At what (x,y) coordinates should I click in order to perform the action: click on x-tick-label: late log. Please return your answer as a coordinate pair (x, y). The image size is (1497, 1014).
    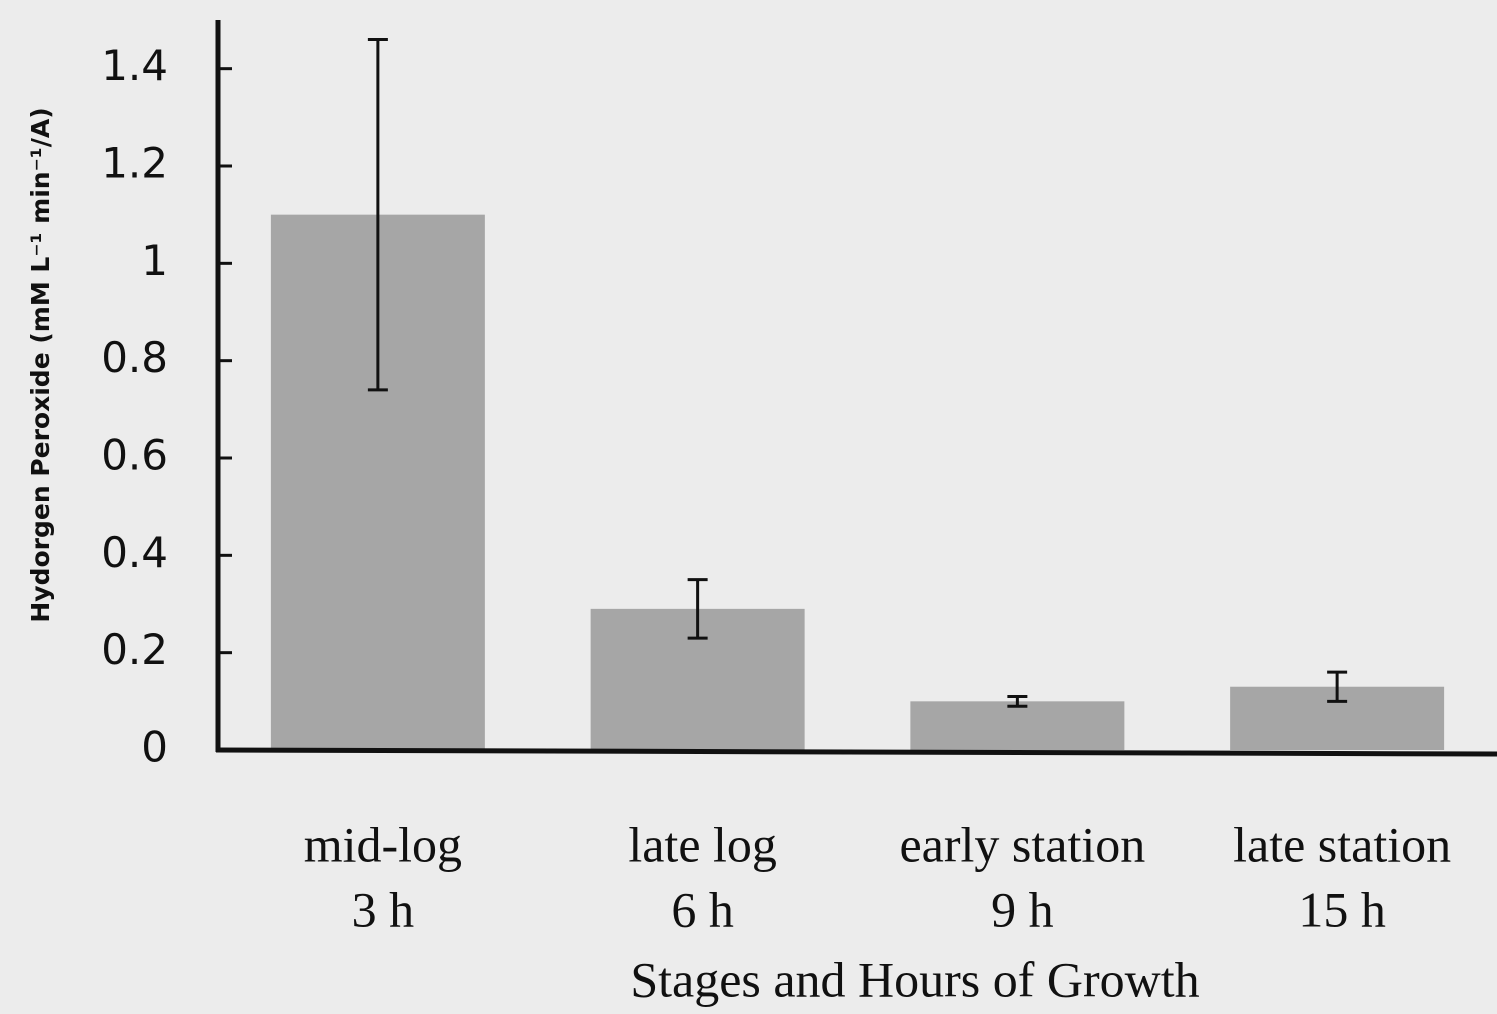
    Looking at the image, I should click on (702, 844).